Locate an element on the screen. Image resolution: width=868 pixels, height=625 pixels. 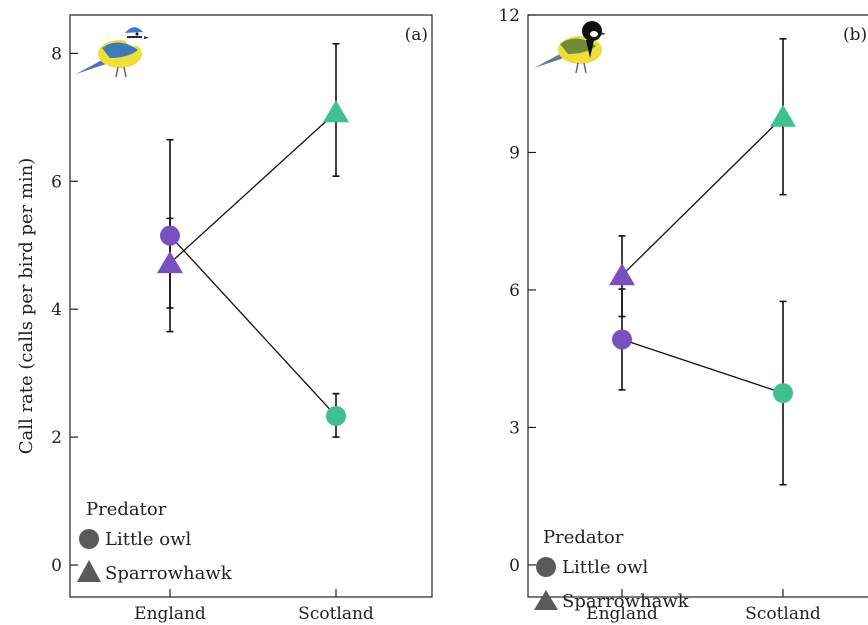
panel-label-b: (b) is located at coordinates (855, 35).